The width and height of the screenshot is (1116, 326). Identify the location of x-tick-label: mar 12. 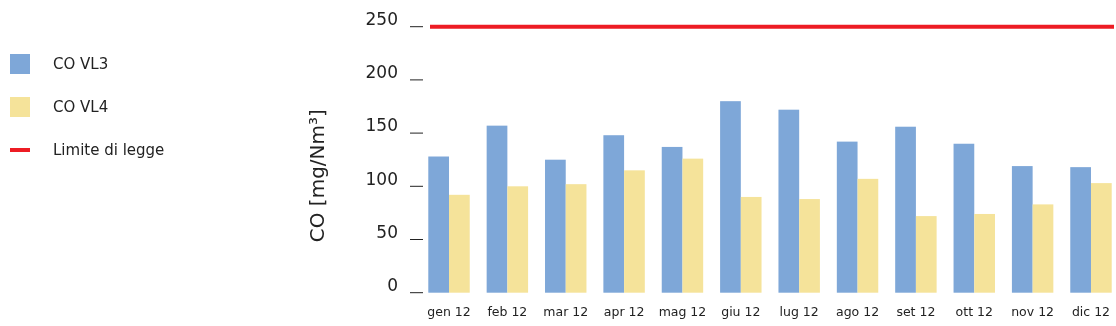
(566, 311).